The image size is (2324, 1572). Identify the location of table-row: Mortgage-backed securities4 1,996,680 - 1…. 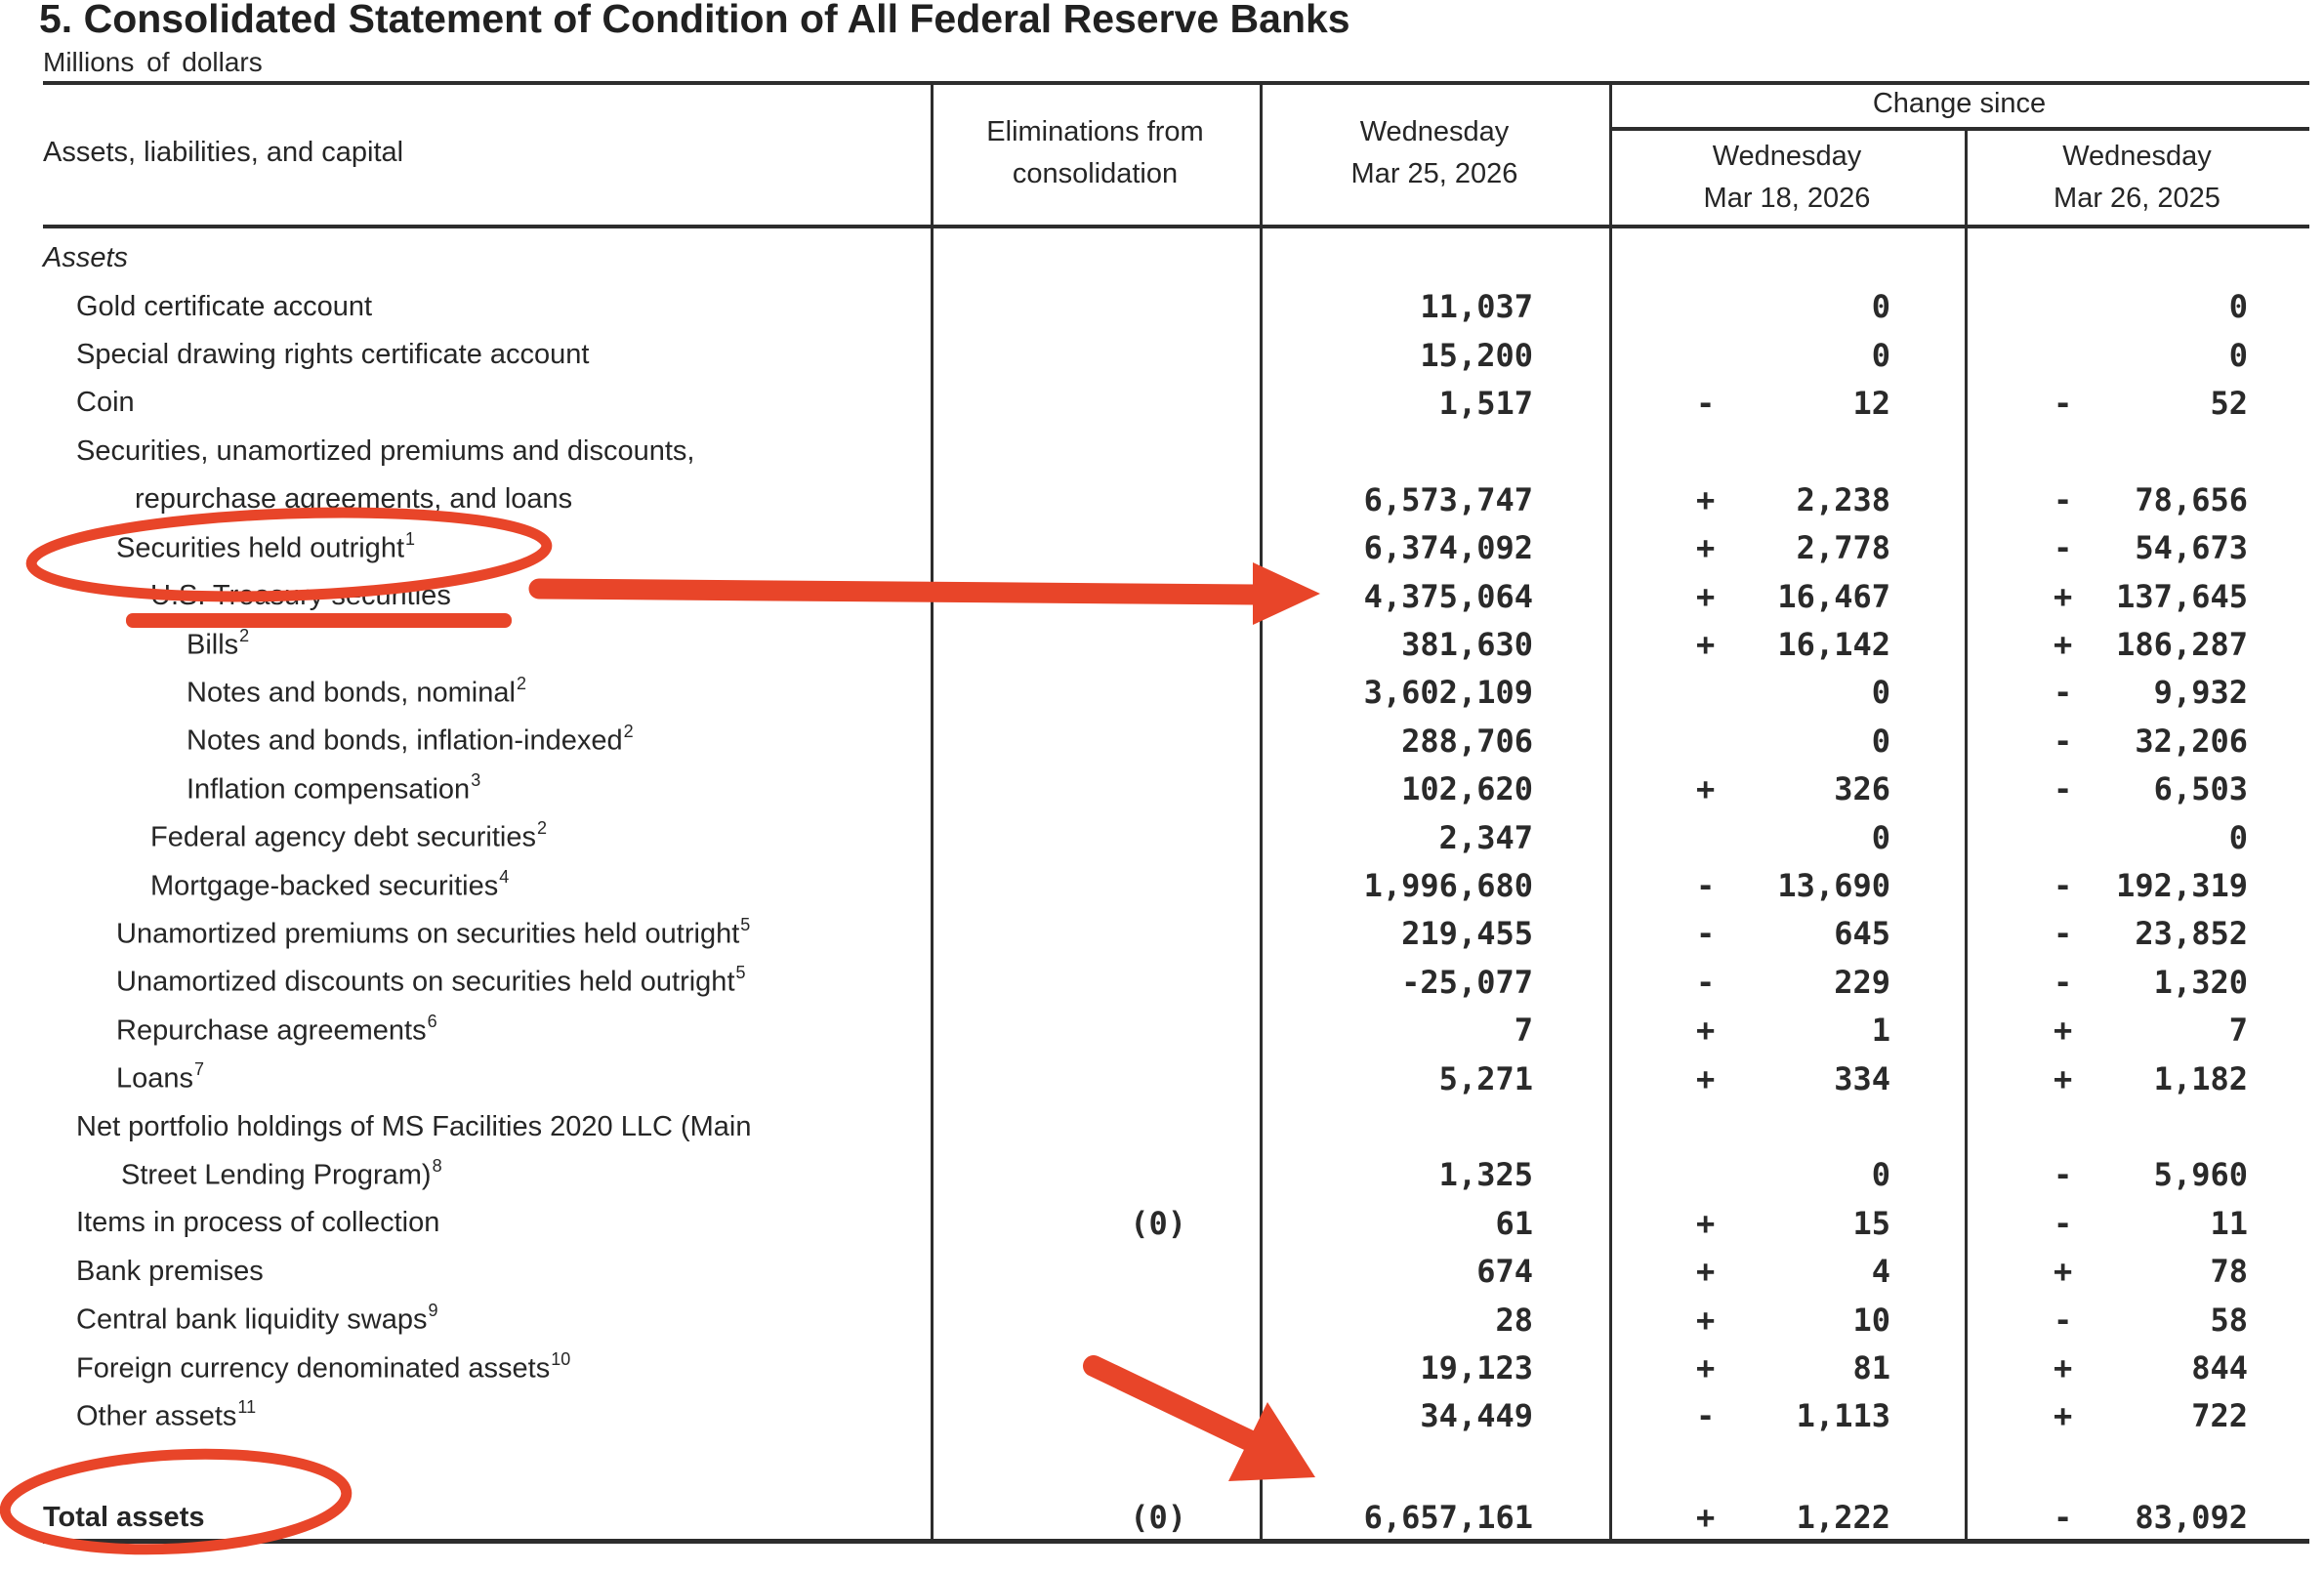
(1162, 885).